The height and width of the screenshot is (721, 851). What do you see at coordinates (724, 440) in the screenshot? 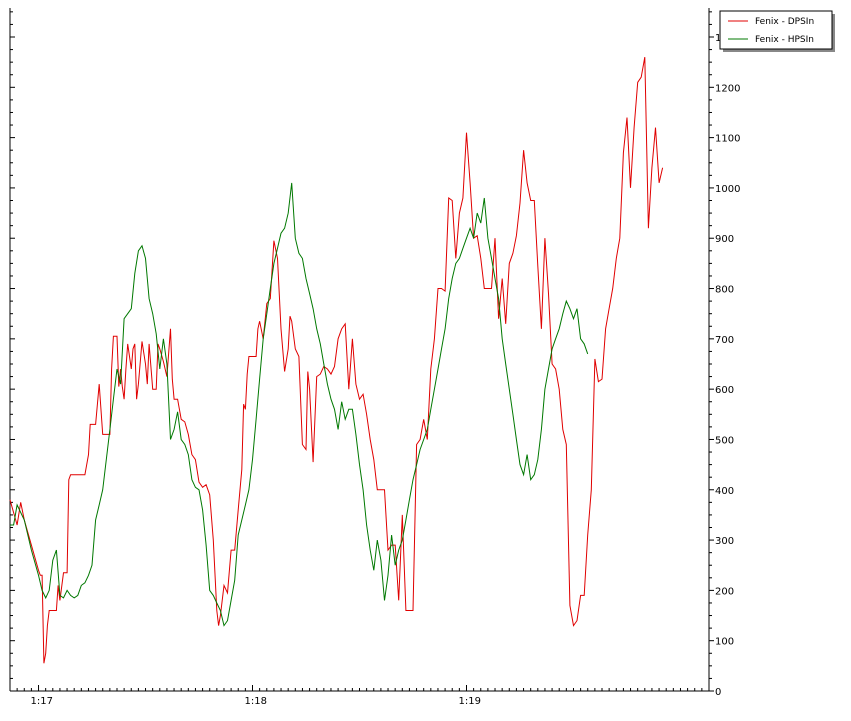
I see `y-tick-label: 500` at bounding box center [724, 440].